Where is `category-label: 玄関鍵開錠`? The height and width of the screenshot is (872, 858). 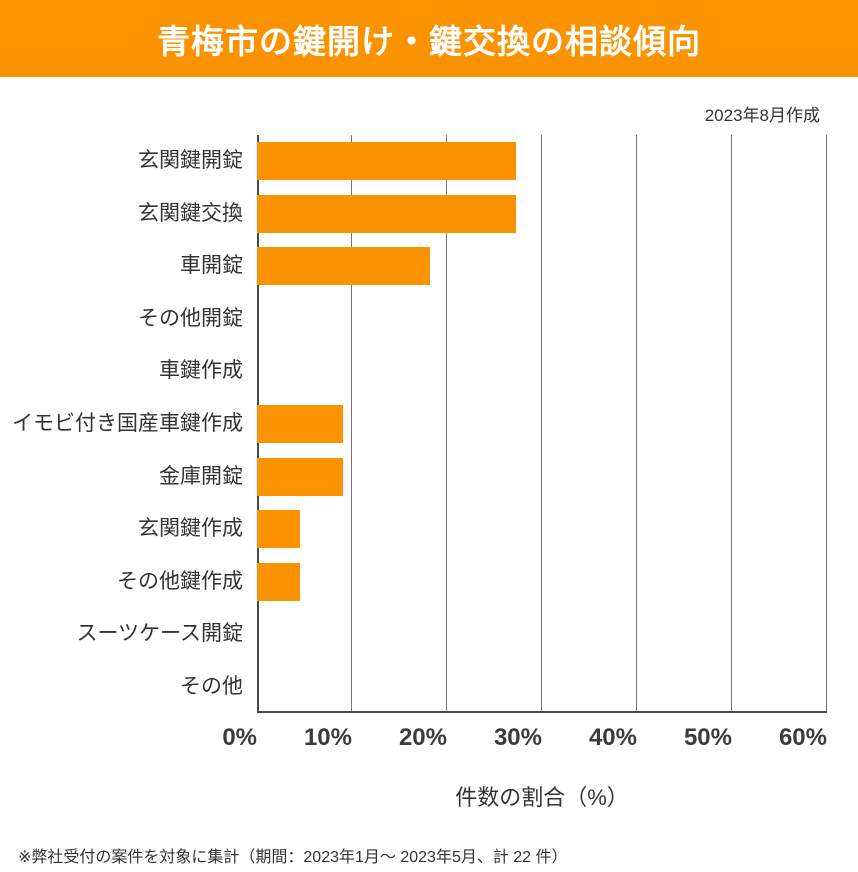 category-label: 玄関鍵開錠 is located at coordinates (190, 160).